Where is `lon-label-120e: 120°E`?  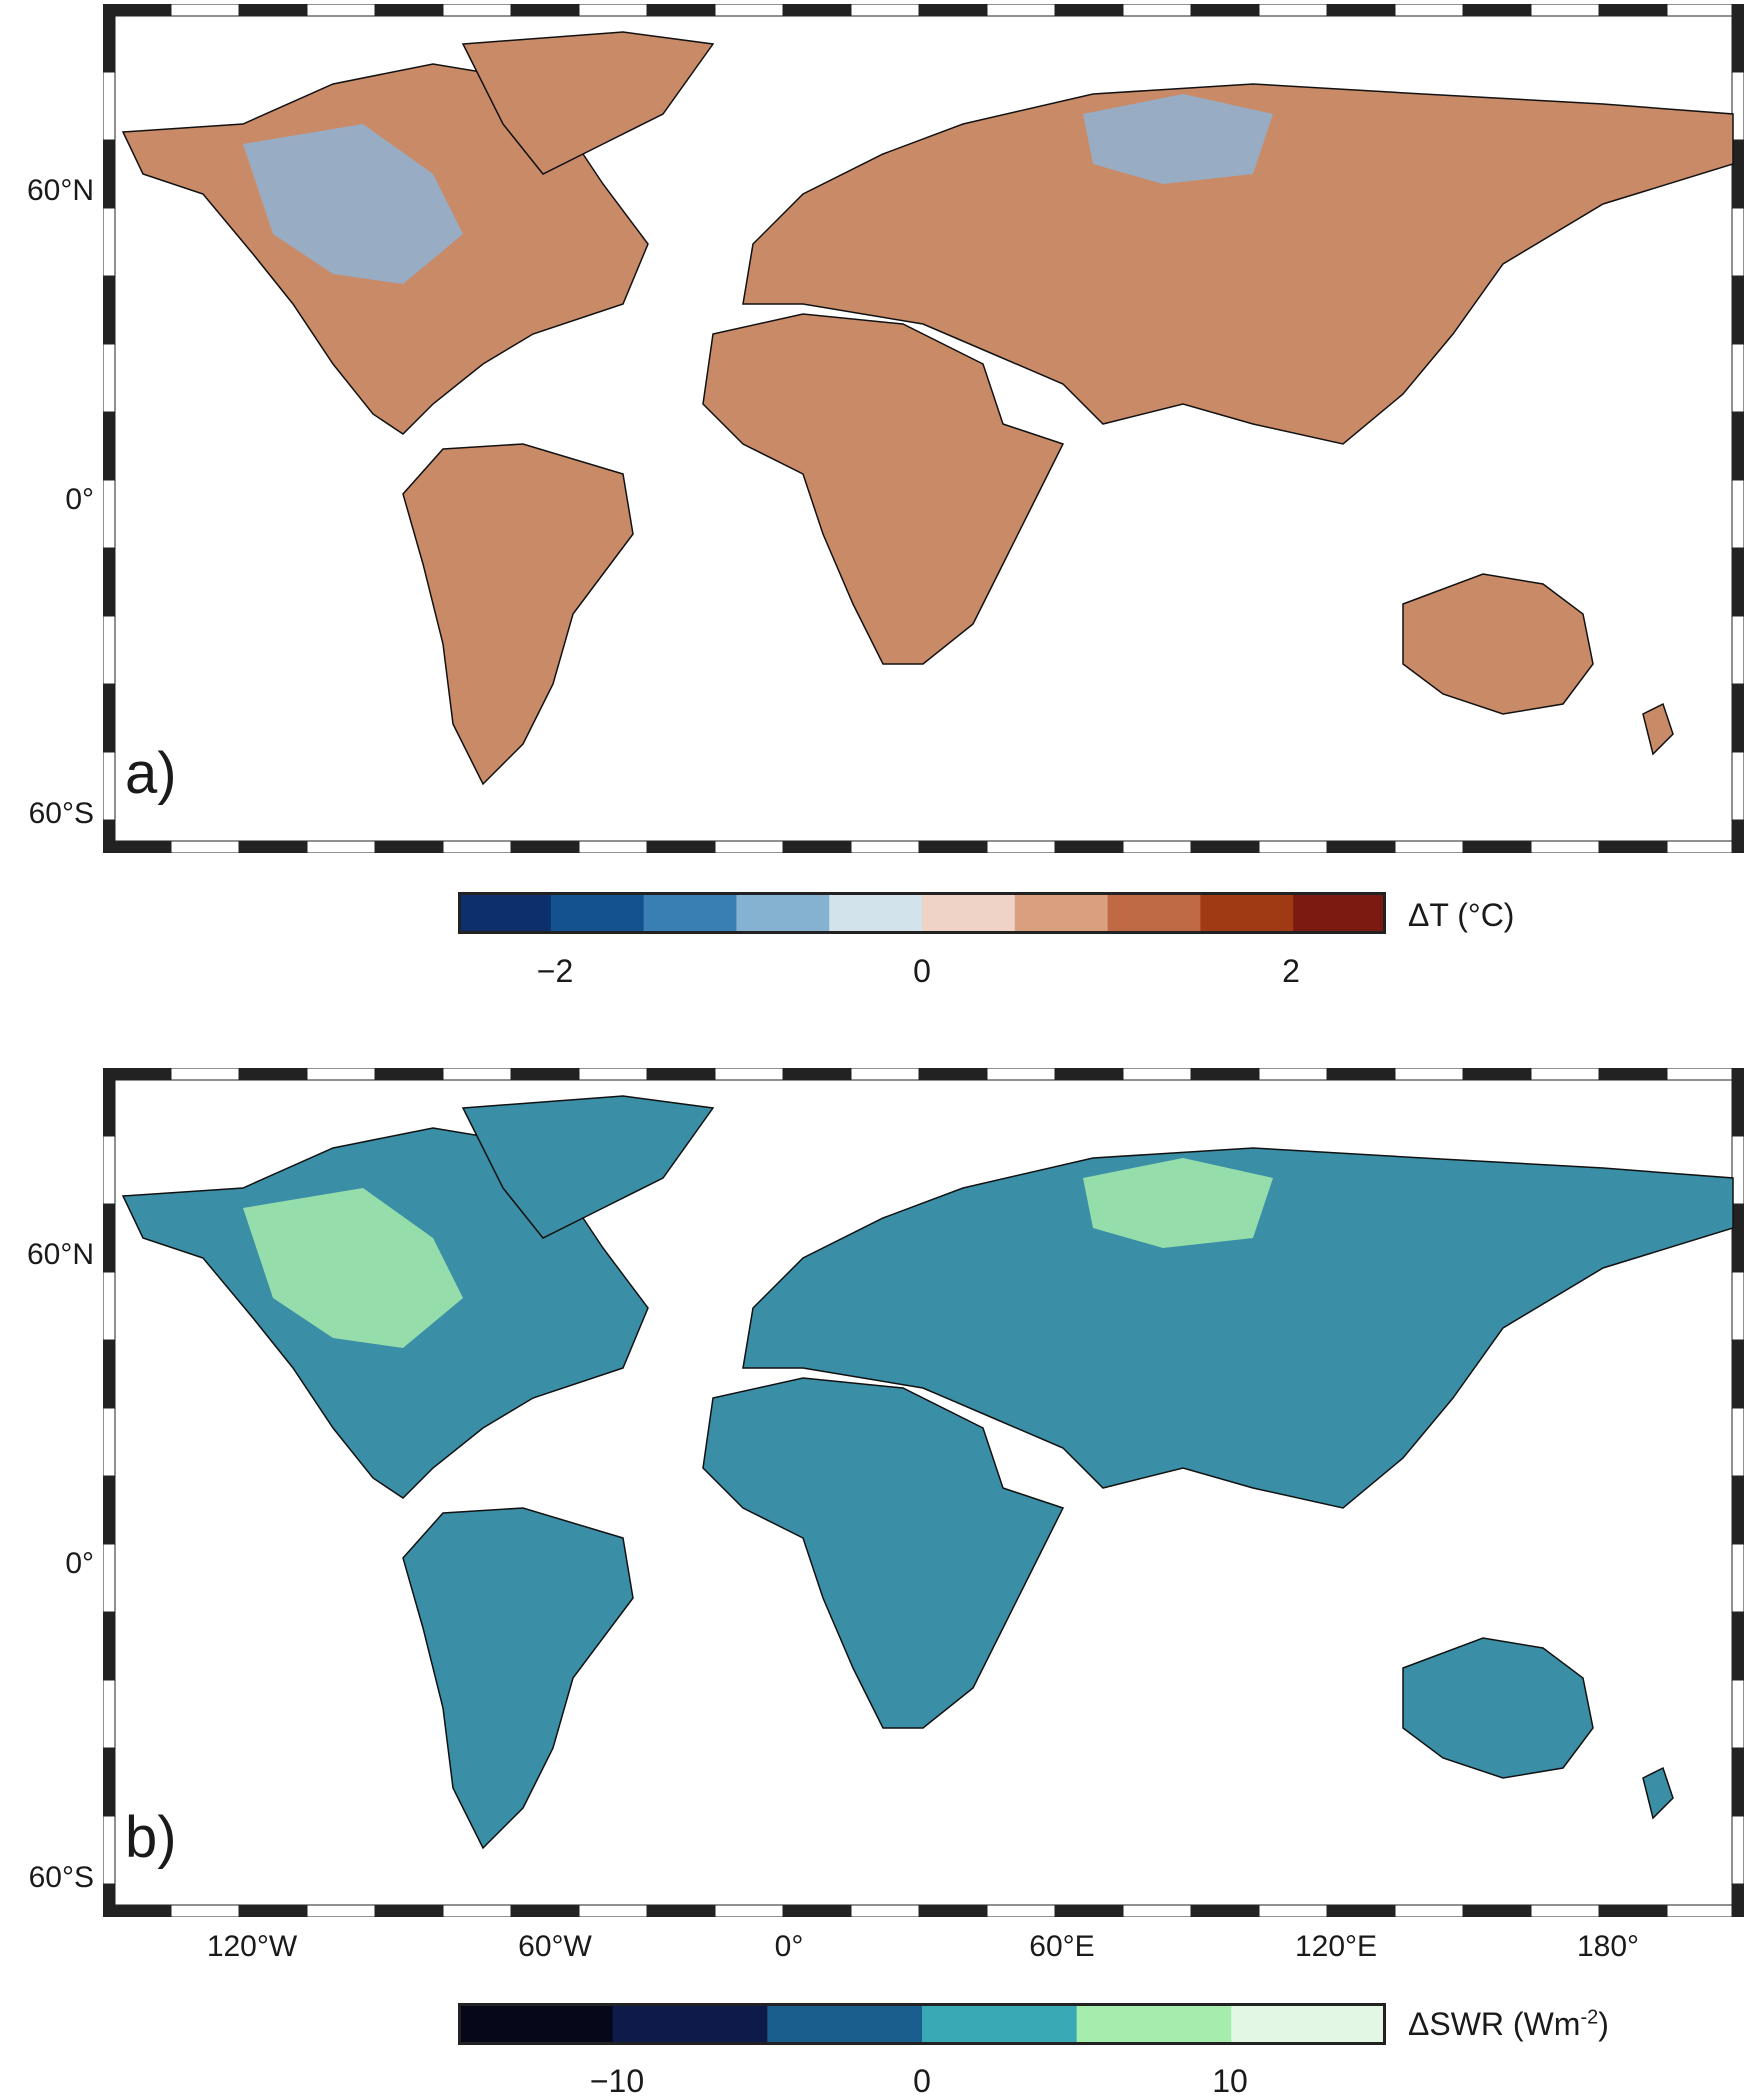 lon-label-120e: 120°E is located at coordinates (1336, 1946).